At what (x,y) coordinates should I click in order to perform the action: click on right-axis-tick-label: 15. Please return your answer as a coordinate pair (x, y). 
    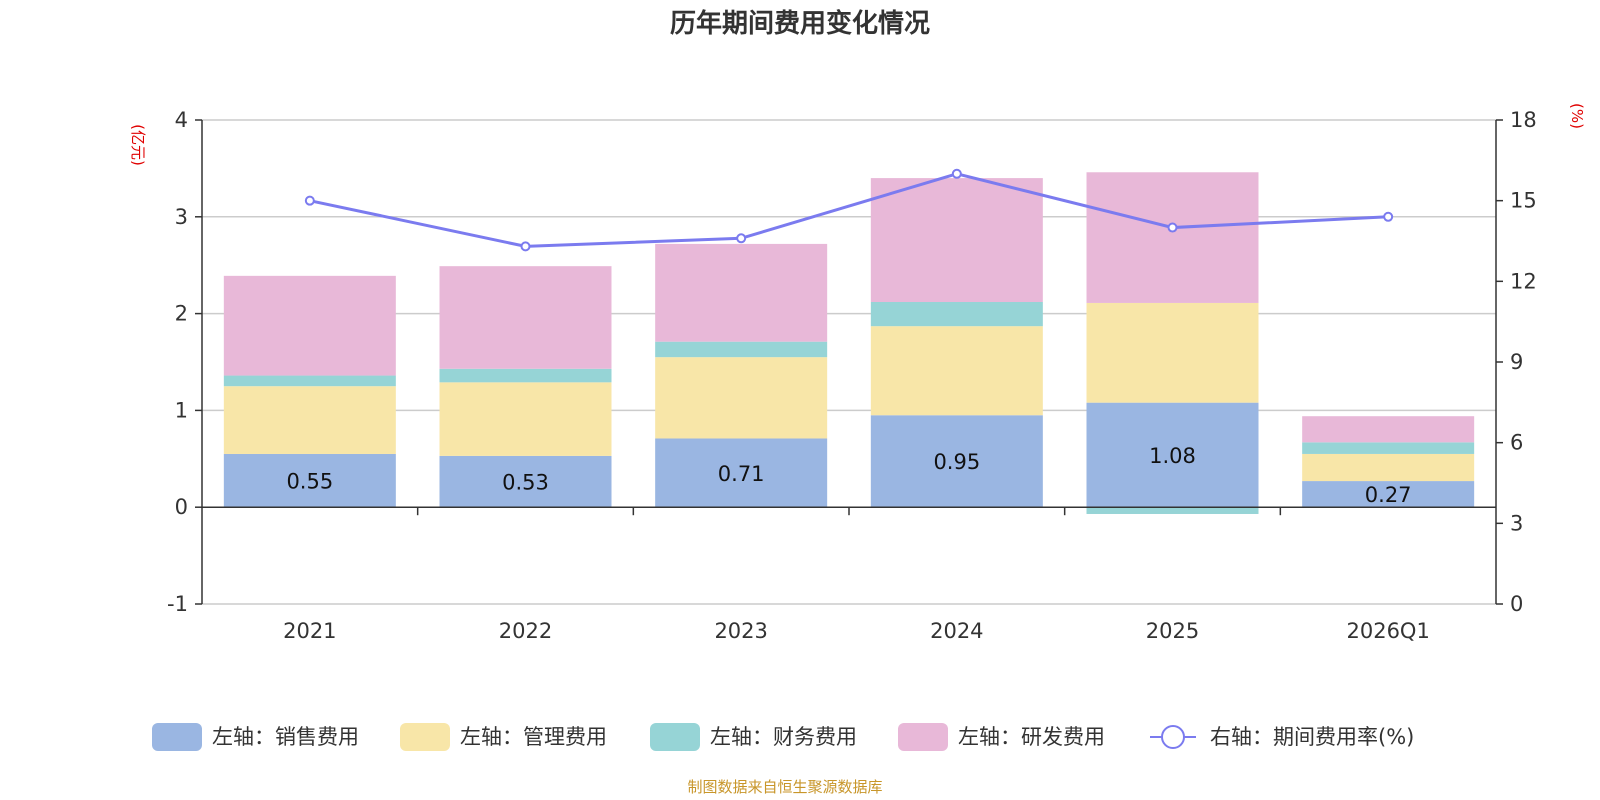
    Looking at the image, I should click on (1523, 201).